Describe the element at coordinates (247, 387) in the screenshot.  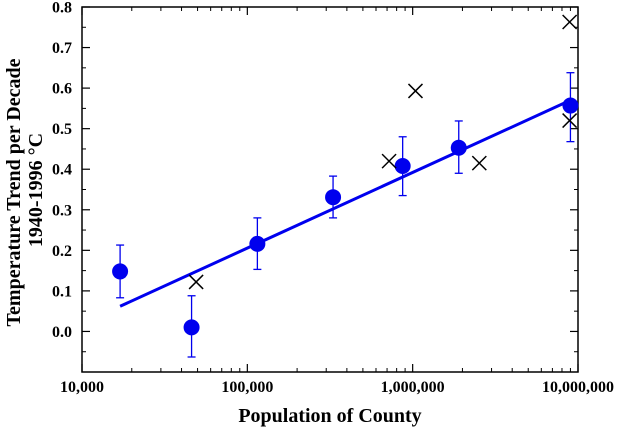
I see `x-tick-label: 100,000` at that location.